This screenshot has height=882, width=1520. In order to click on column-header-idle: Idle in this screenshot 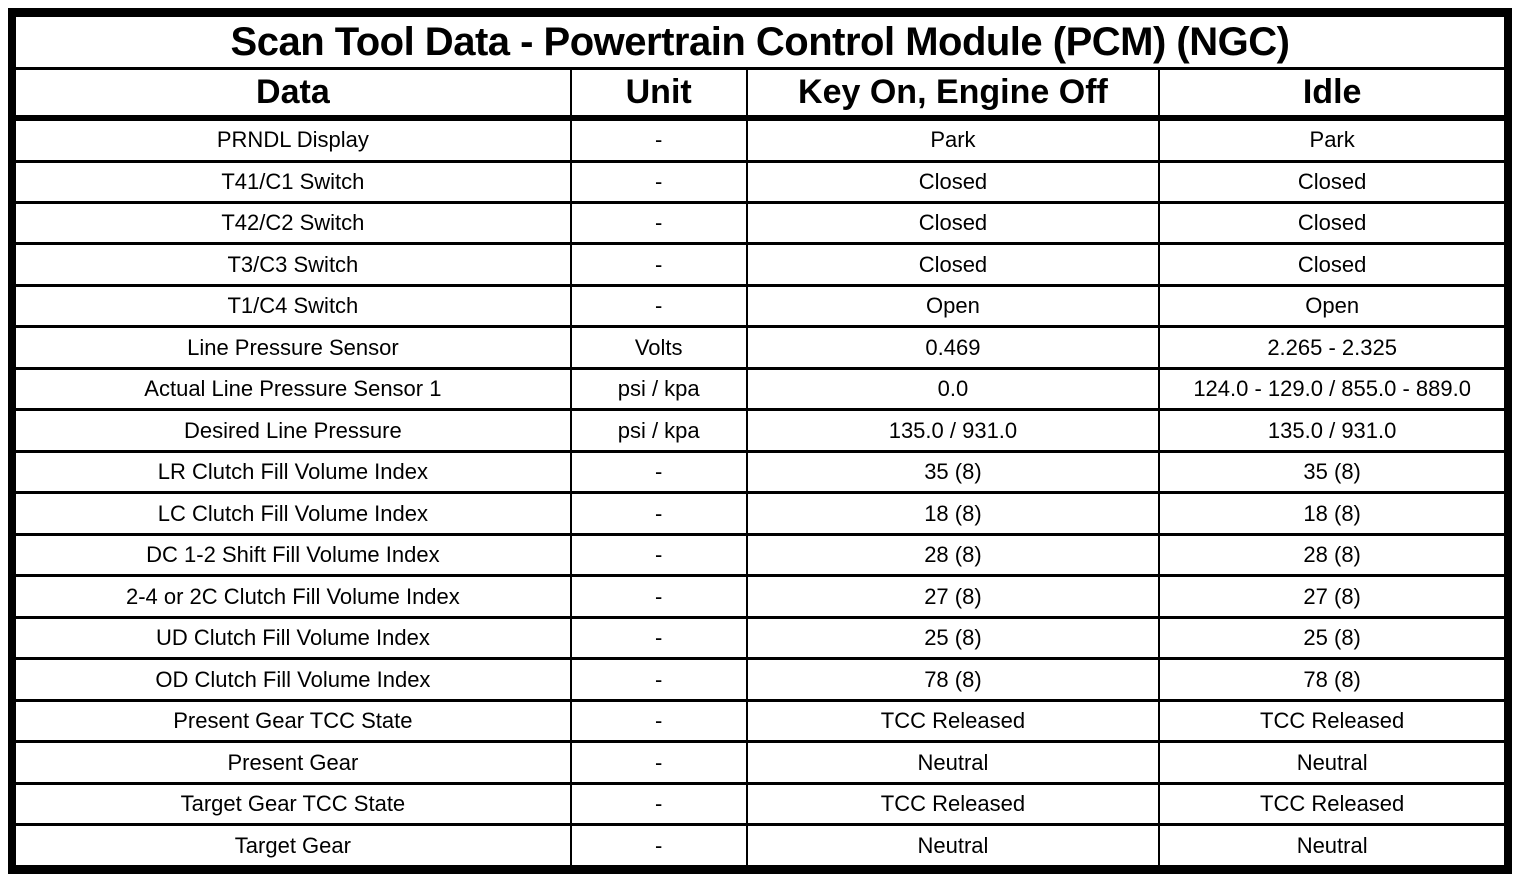, I will do `click(1332, 94)`.